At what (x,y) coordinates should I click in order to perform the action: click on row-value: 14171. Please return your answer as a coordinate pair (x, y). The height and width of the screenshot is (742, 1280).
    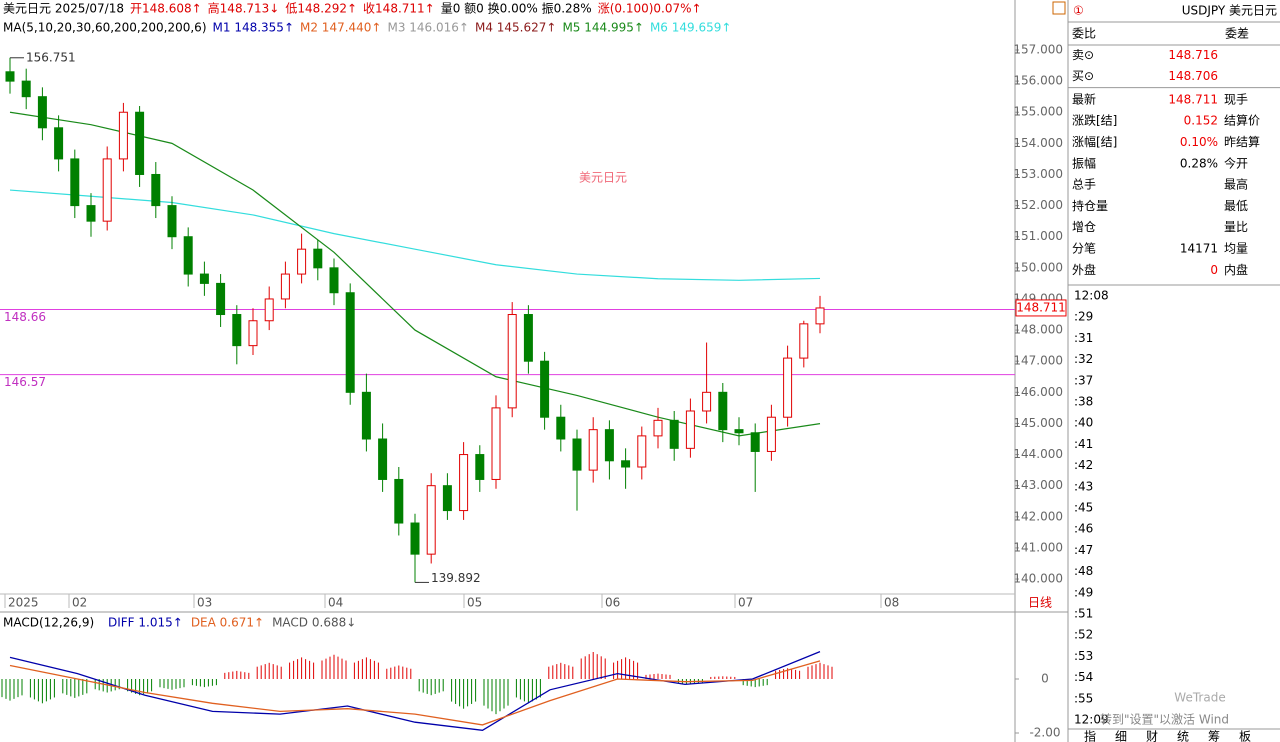
    Looking at the image, I should click on (1199, 249).